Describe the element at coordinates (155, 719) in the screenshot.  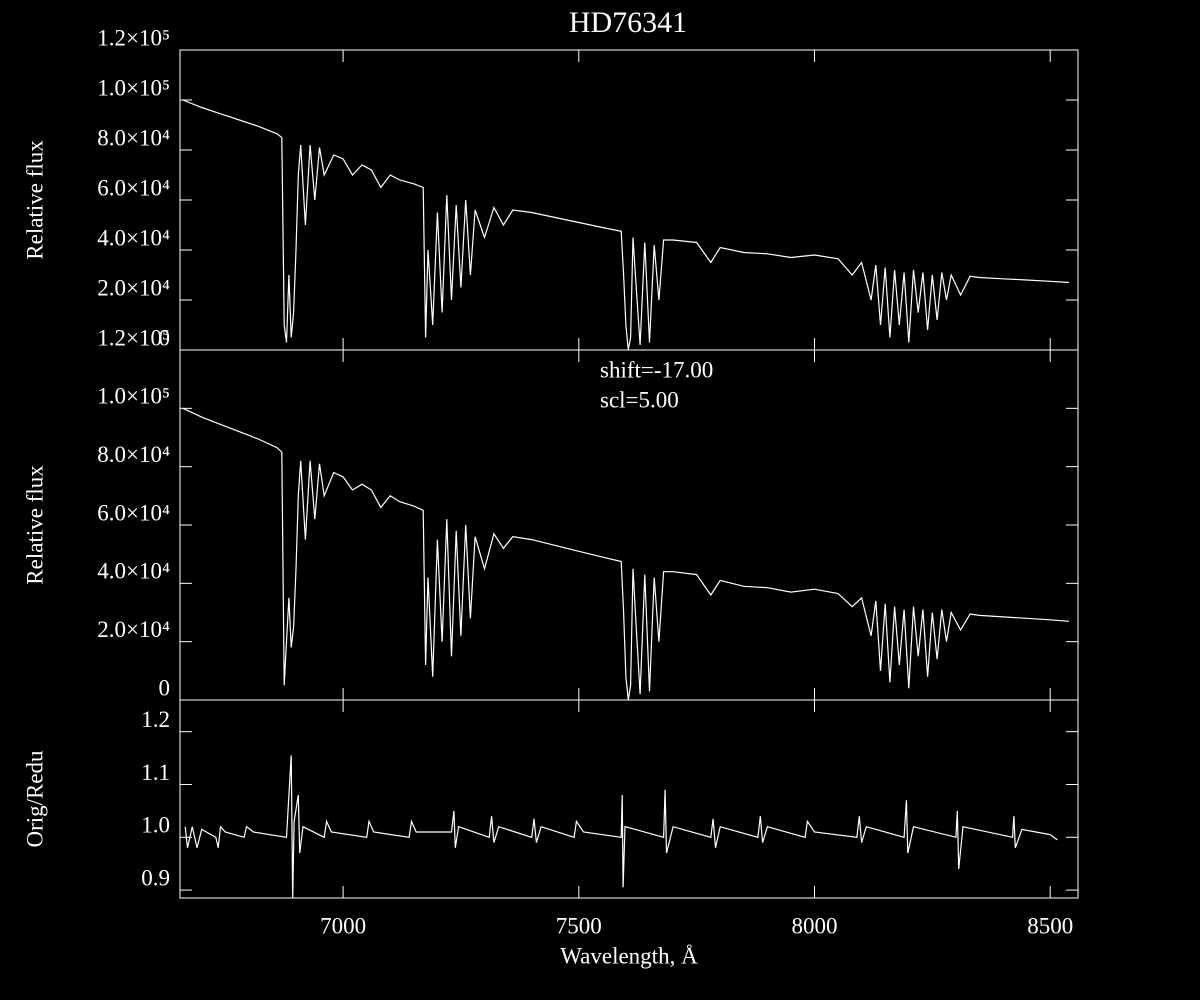
I see `y-tick-label: 1.2` at that location.